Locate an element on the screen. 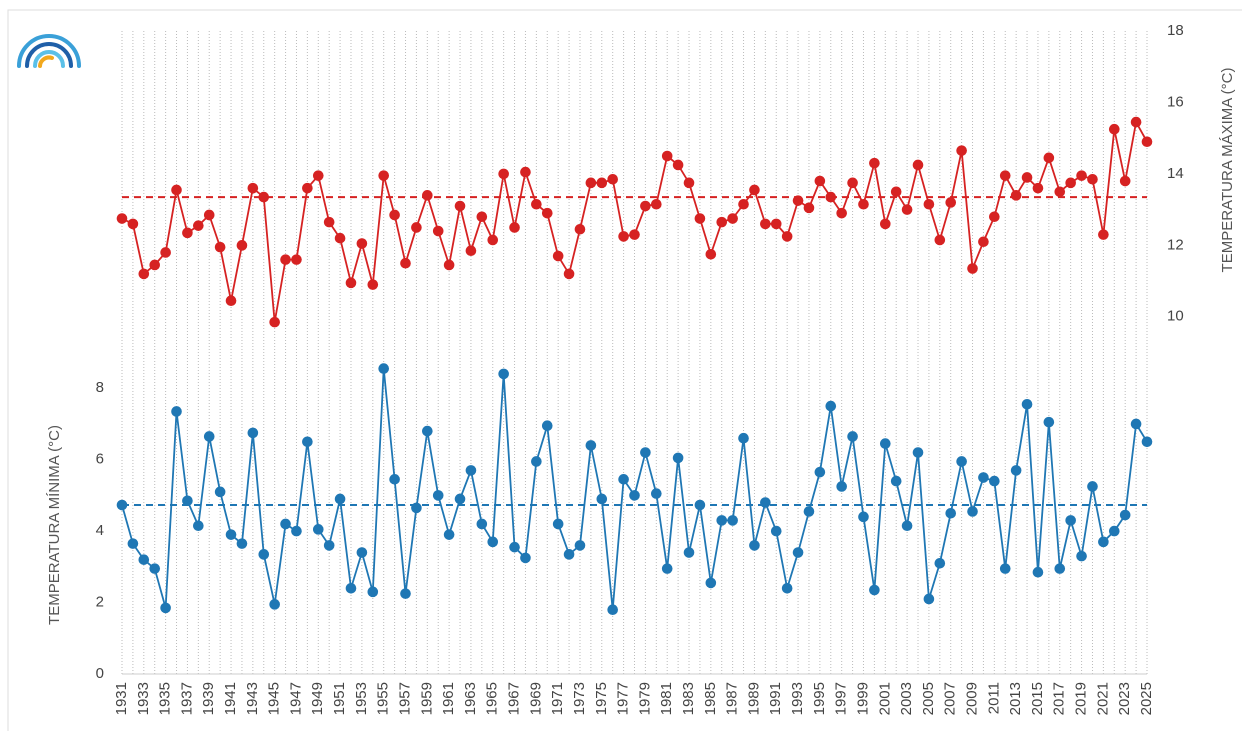 The image size is (1242, 731). x-tick-label: 1951 is located at coordinates (339, 698).